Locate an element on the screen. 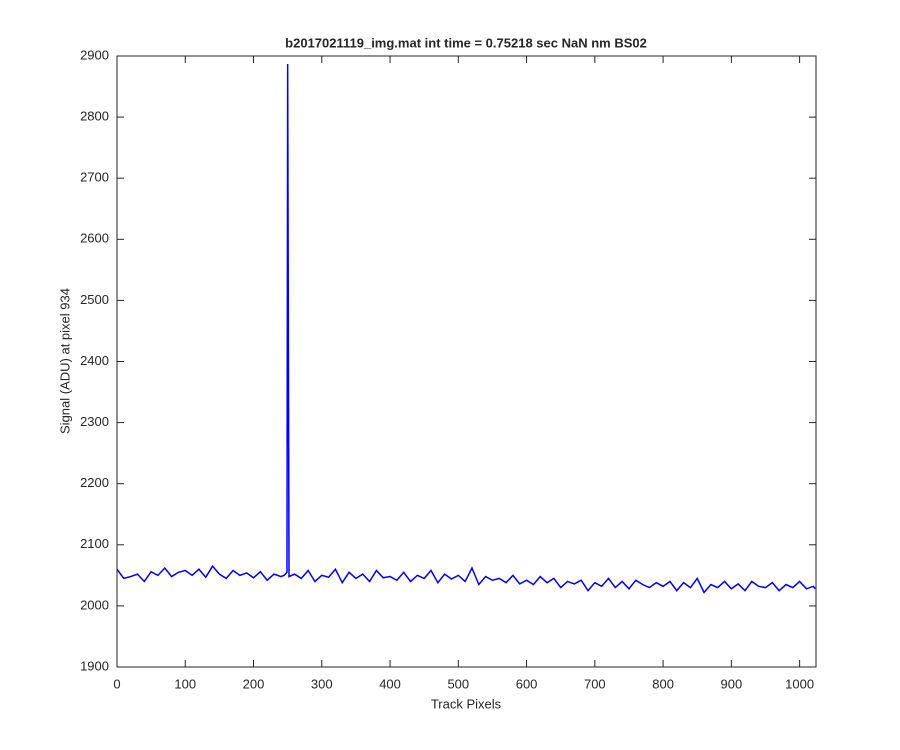  x-tick-label: 300 is located at coordinates (322, 683).